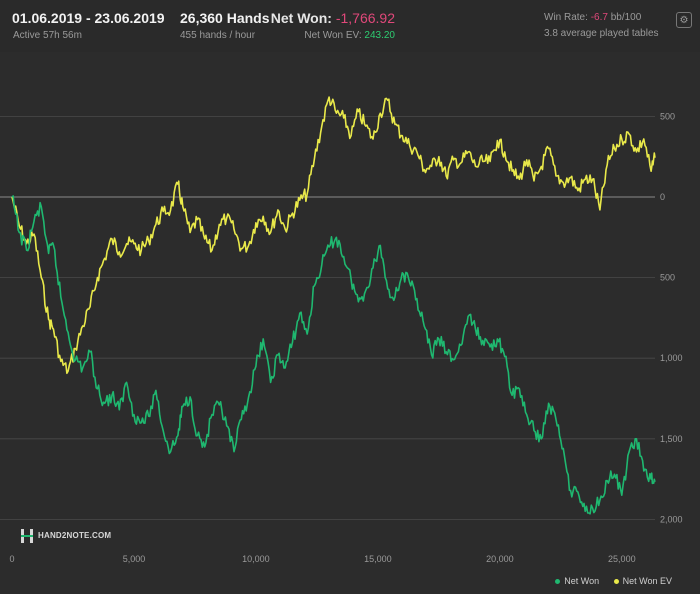 This screenshot has height=594, width=700. I want to click on legend-item-net-won: Net Won, so click(577, 581).